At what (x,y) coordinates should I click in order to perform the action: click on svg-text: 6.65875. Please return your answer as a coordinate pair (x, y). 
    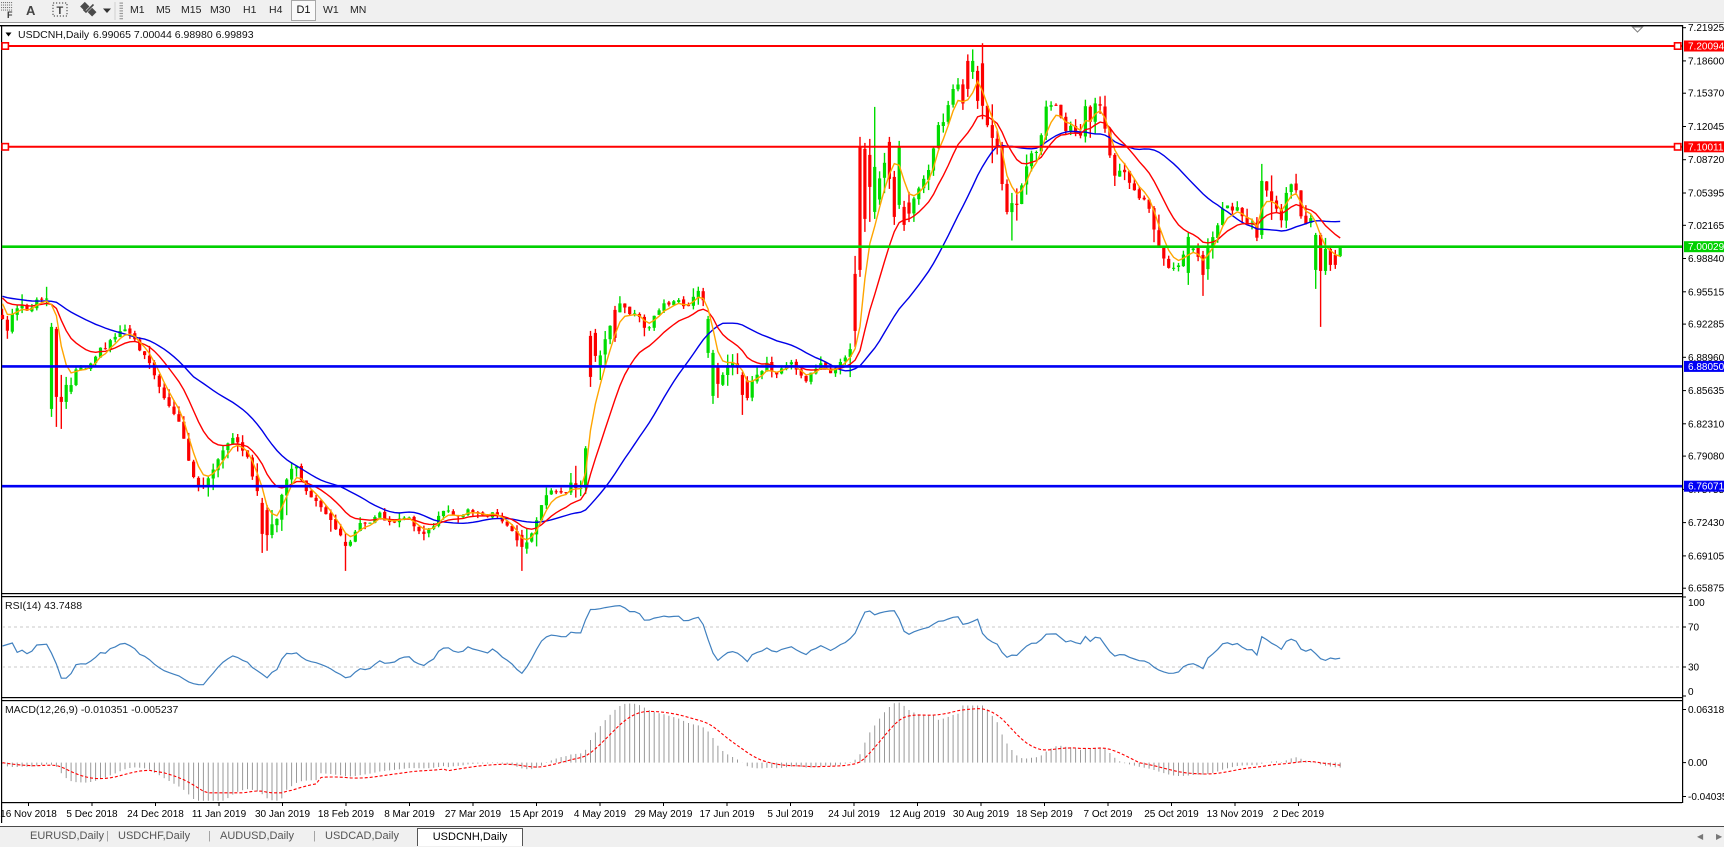
    Looking at the image, I should click on (1706, 589).